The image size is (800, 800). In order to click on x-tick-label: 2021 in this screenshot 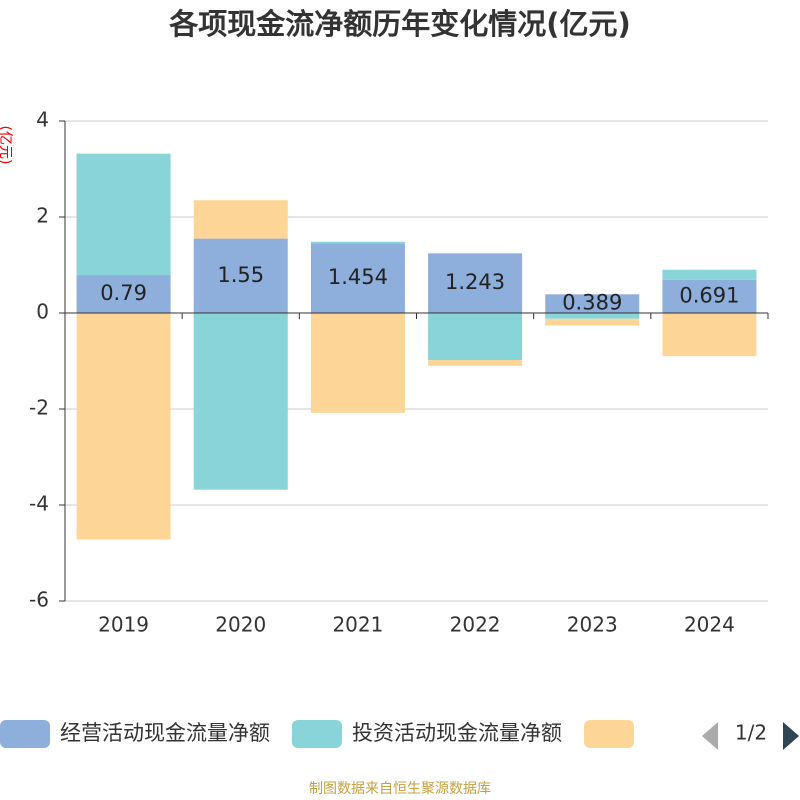, I will do `click(357, 625)`.